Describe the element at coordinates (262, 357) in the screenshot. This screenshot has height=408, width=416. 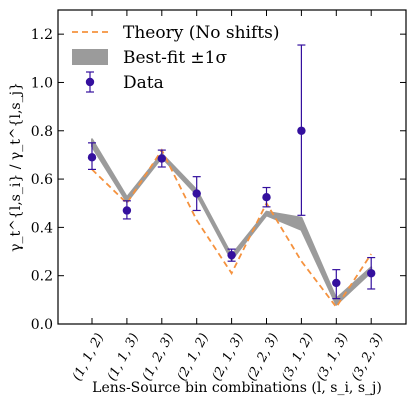
I see `x-tick-label: (2, 2, 3)` at that location.